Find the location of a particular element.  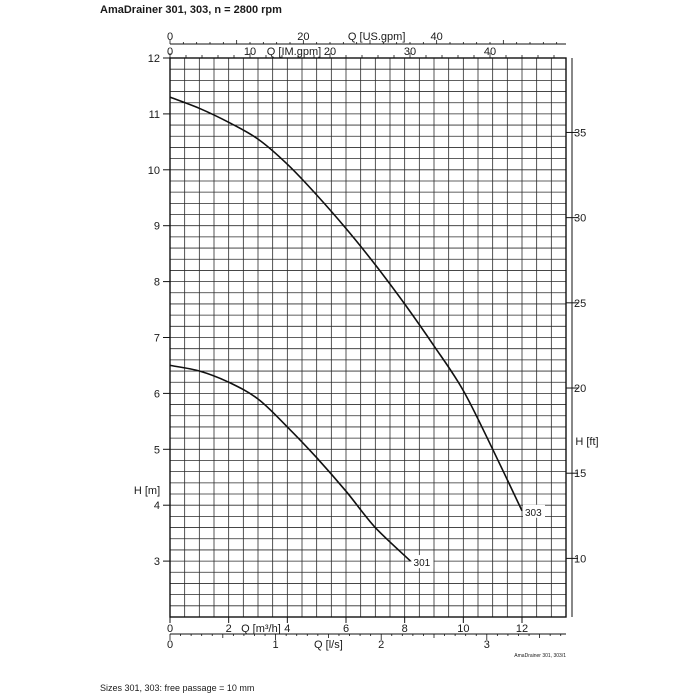

tick-label-h-m: 7 is located at coordinates (157, 339).